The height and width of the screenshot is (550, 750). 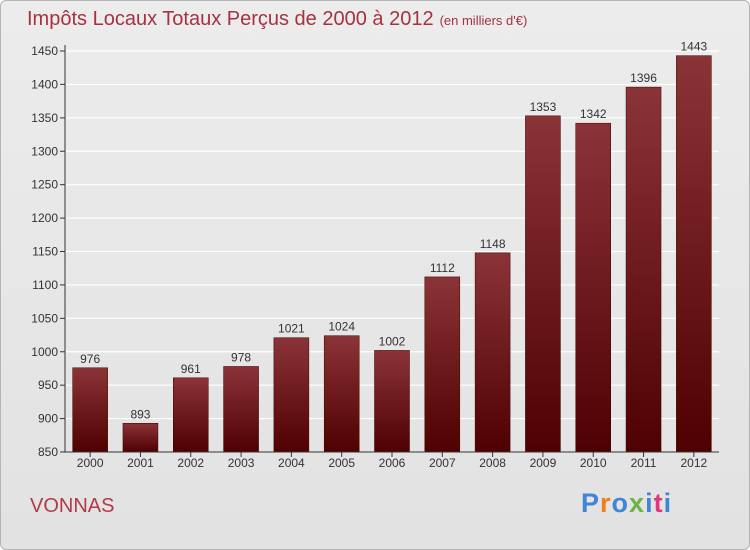 What do you see at coordinates (644, 463) in the screenshot?
I see `x-tick-label: 2011` at bounding box center [644, 463].